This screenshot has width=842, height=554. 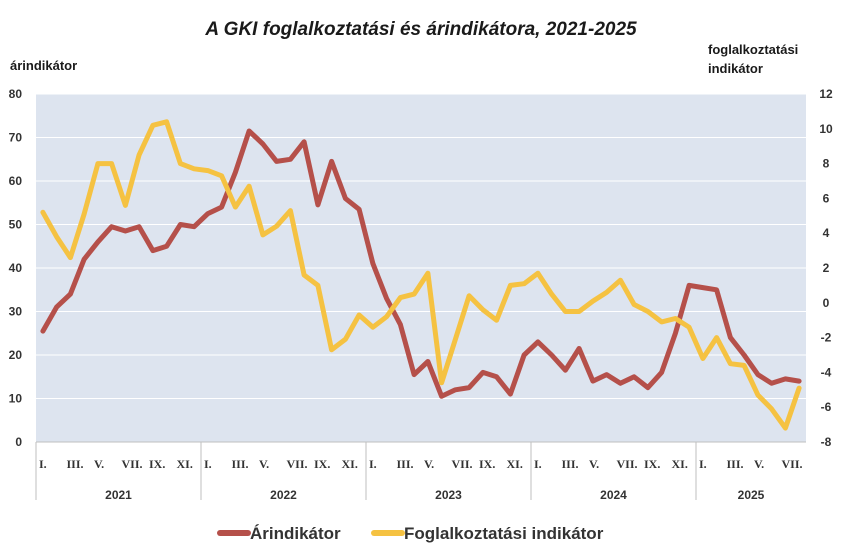 I want to click on right-axis-ticks: -8 -6 -4 -2 0 2 4 6 8 10 12, so click(x=826, y=268).